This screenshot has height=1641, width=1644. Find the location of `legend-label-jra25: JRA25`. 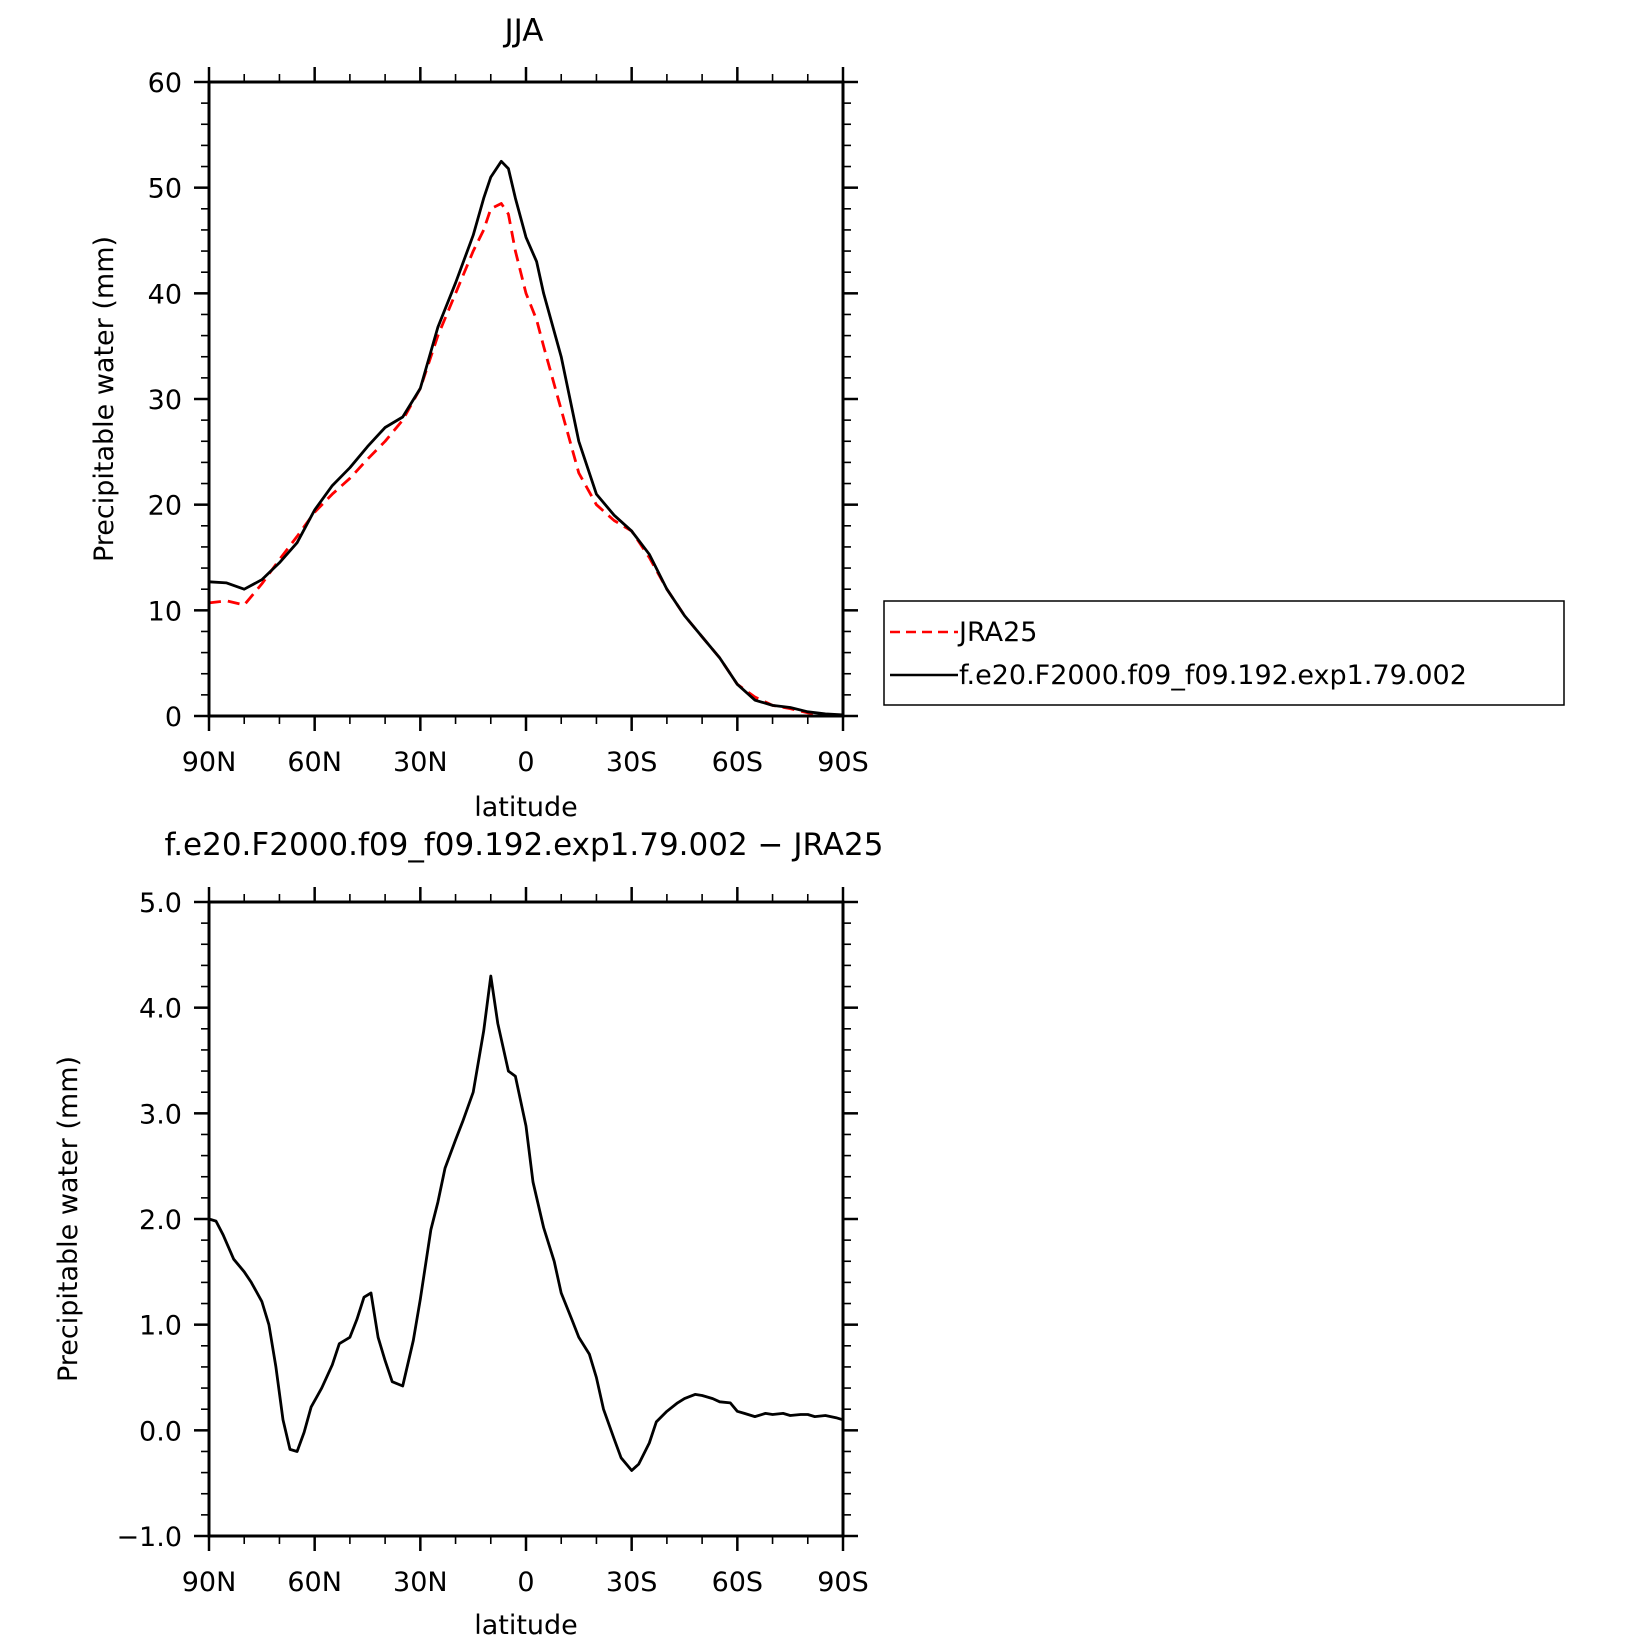

legend-label-jra25: JRA25 is located at coordinates (997, 632).